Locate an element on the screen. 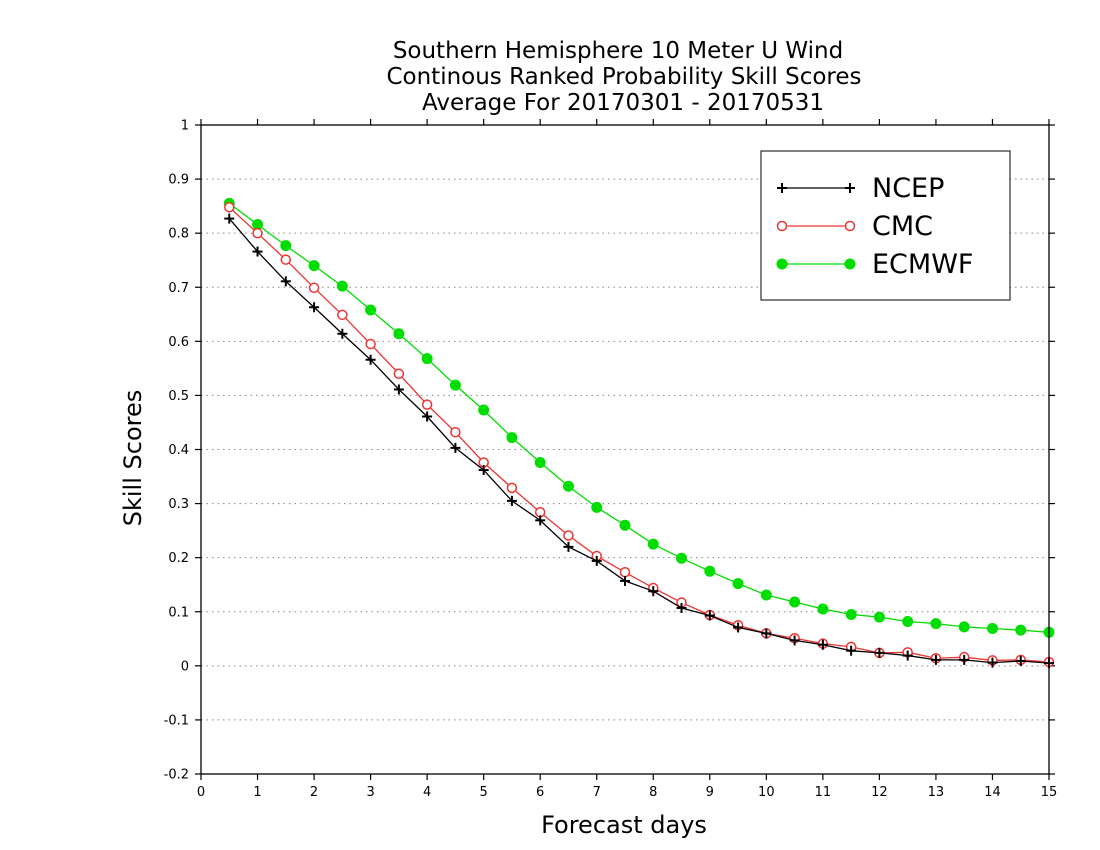 Image resolution: width=1100 pixels, height=850 pixels. y-axis-label: Skill Scores is located at coordinates (133, 458).